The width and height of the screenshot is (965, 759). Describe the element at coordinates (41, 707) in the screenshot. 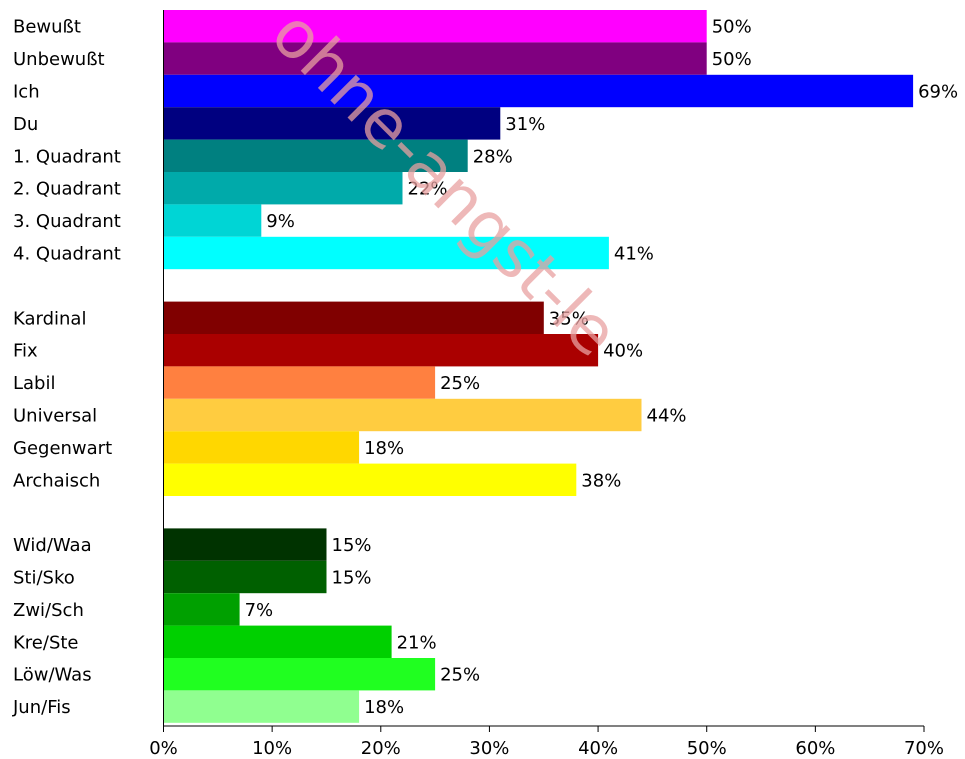

I see `category-label: Jun/Fis` at that location.